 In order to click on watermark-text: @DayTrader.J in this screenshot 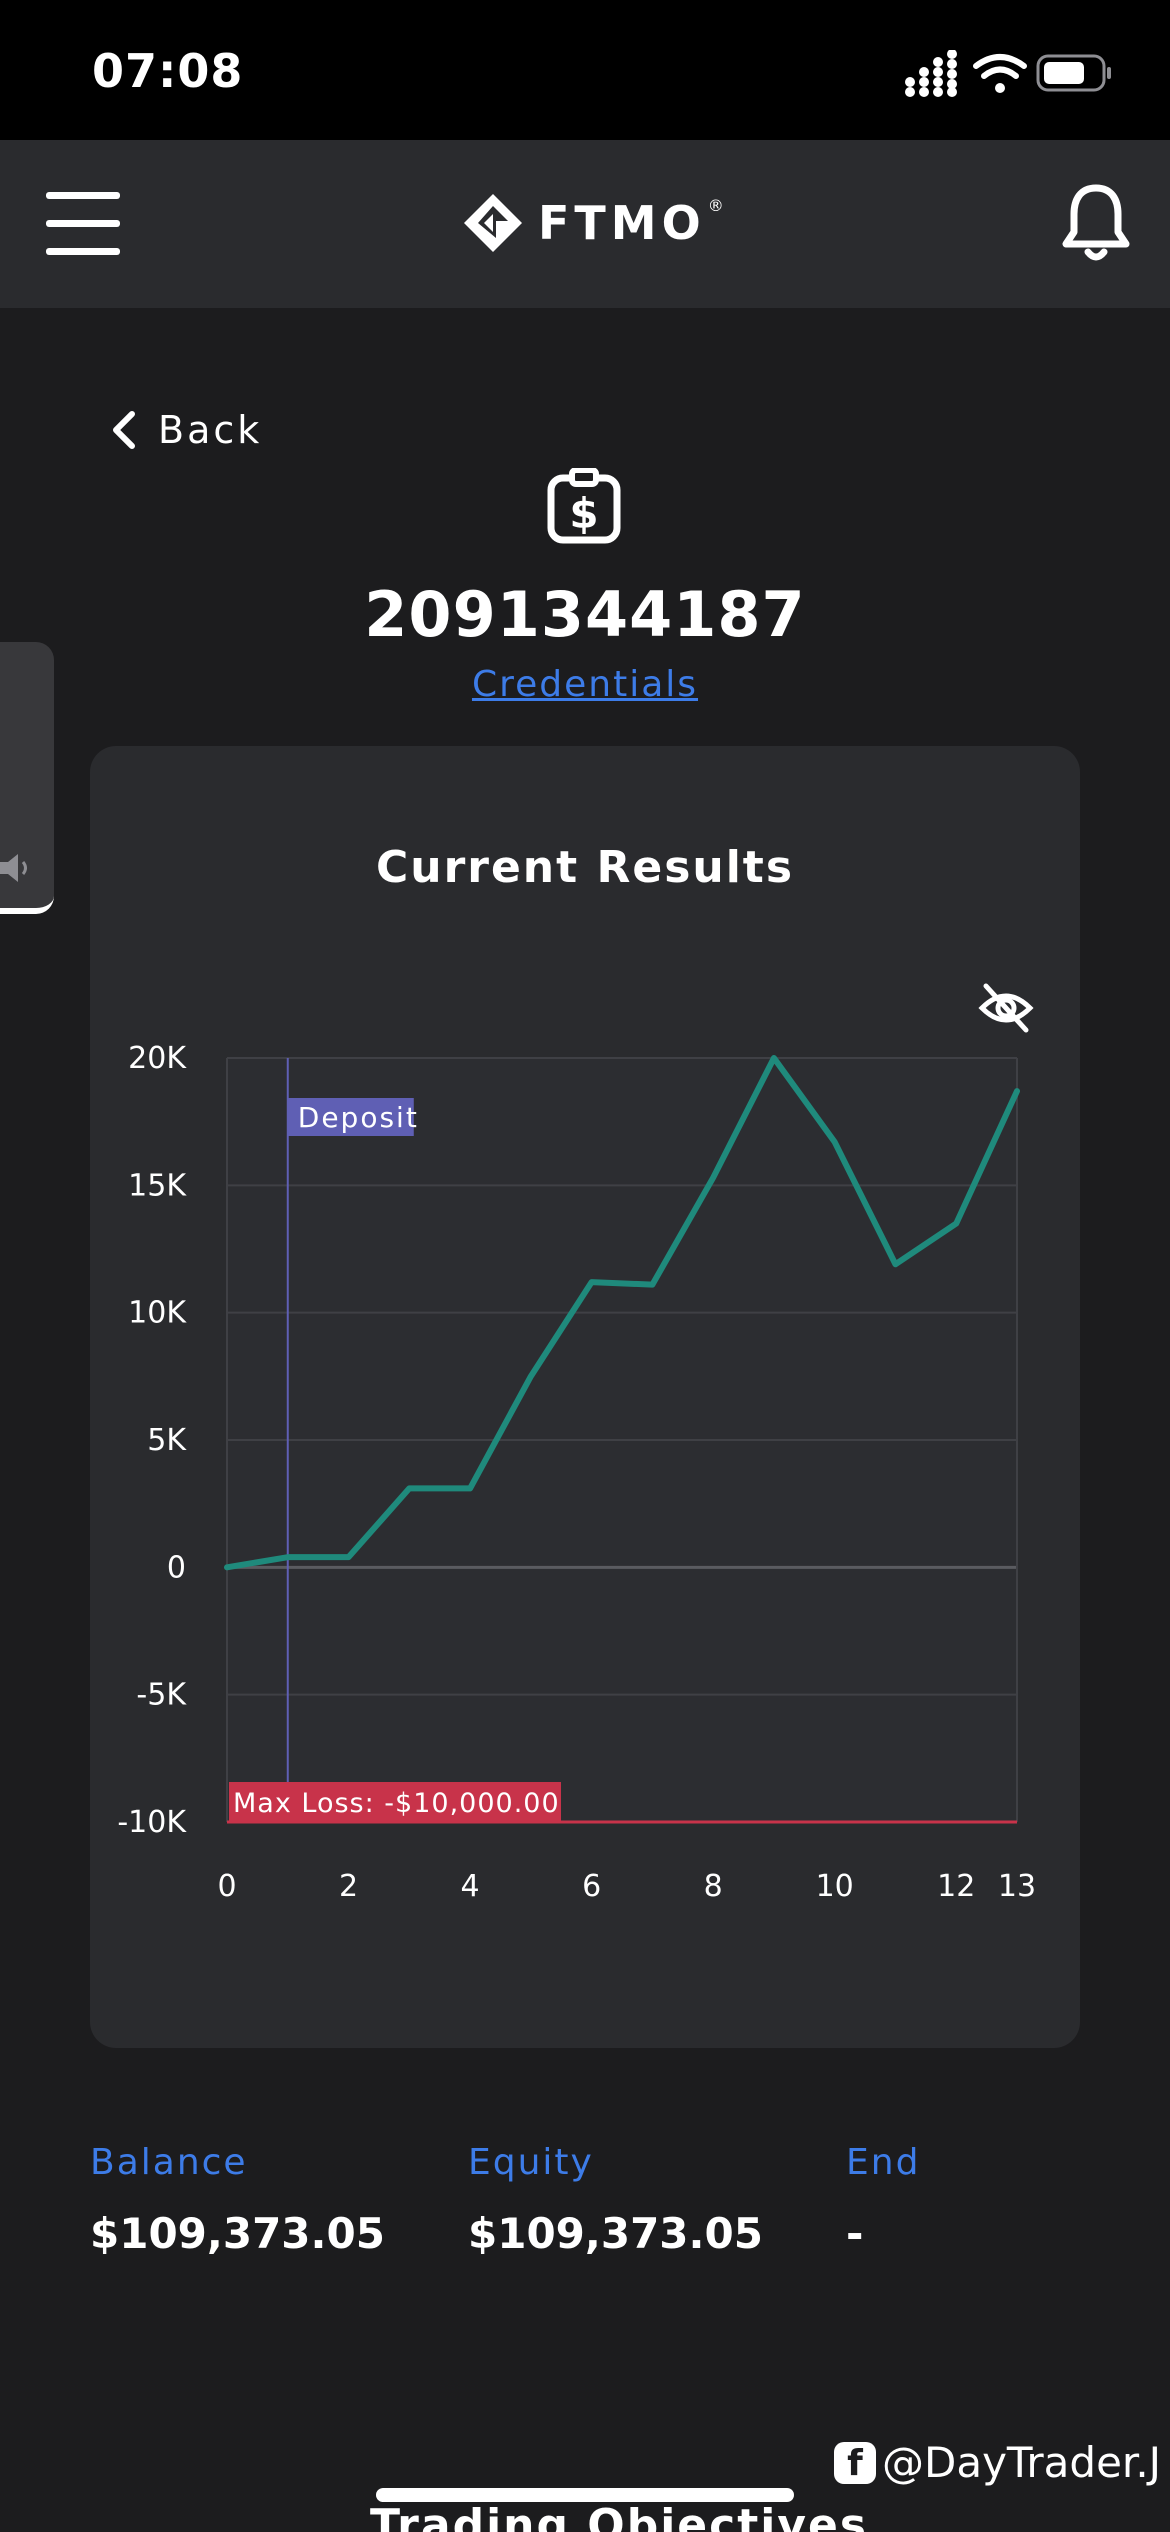, I will do `click(1022, 2462)`.